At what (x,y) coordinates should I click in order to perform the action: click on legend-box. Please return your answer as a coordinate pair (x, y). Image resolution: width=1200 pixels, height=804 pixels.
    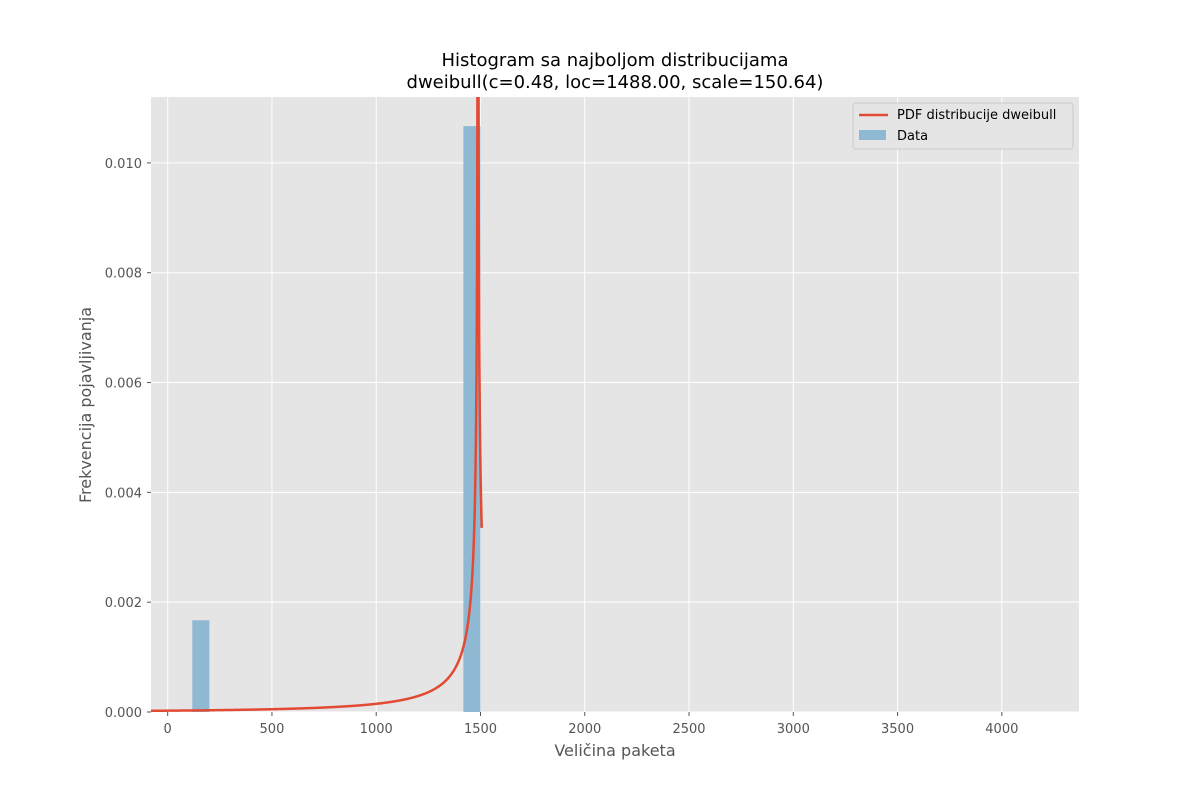
    Looking at the image, I should click on (963, 126).